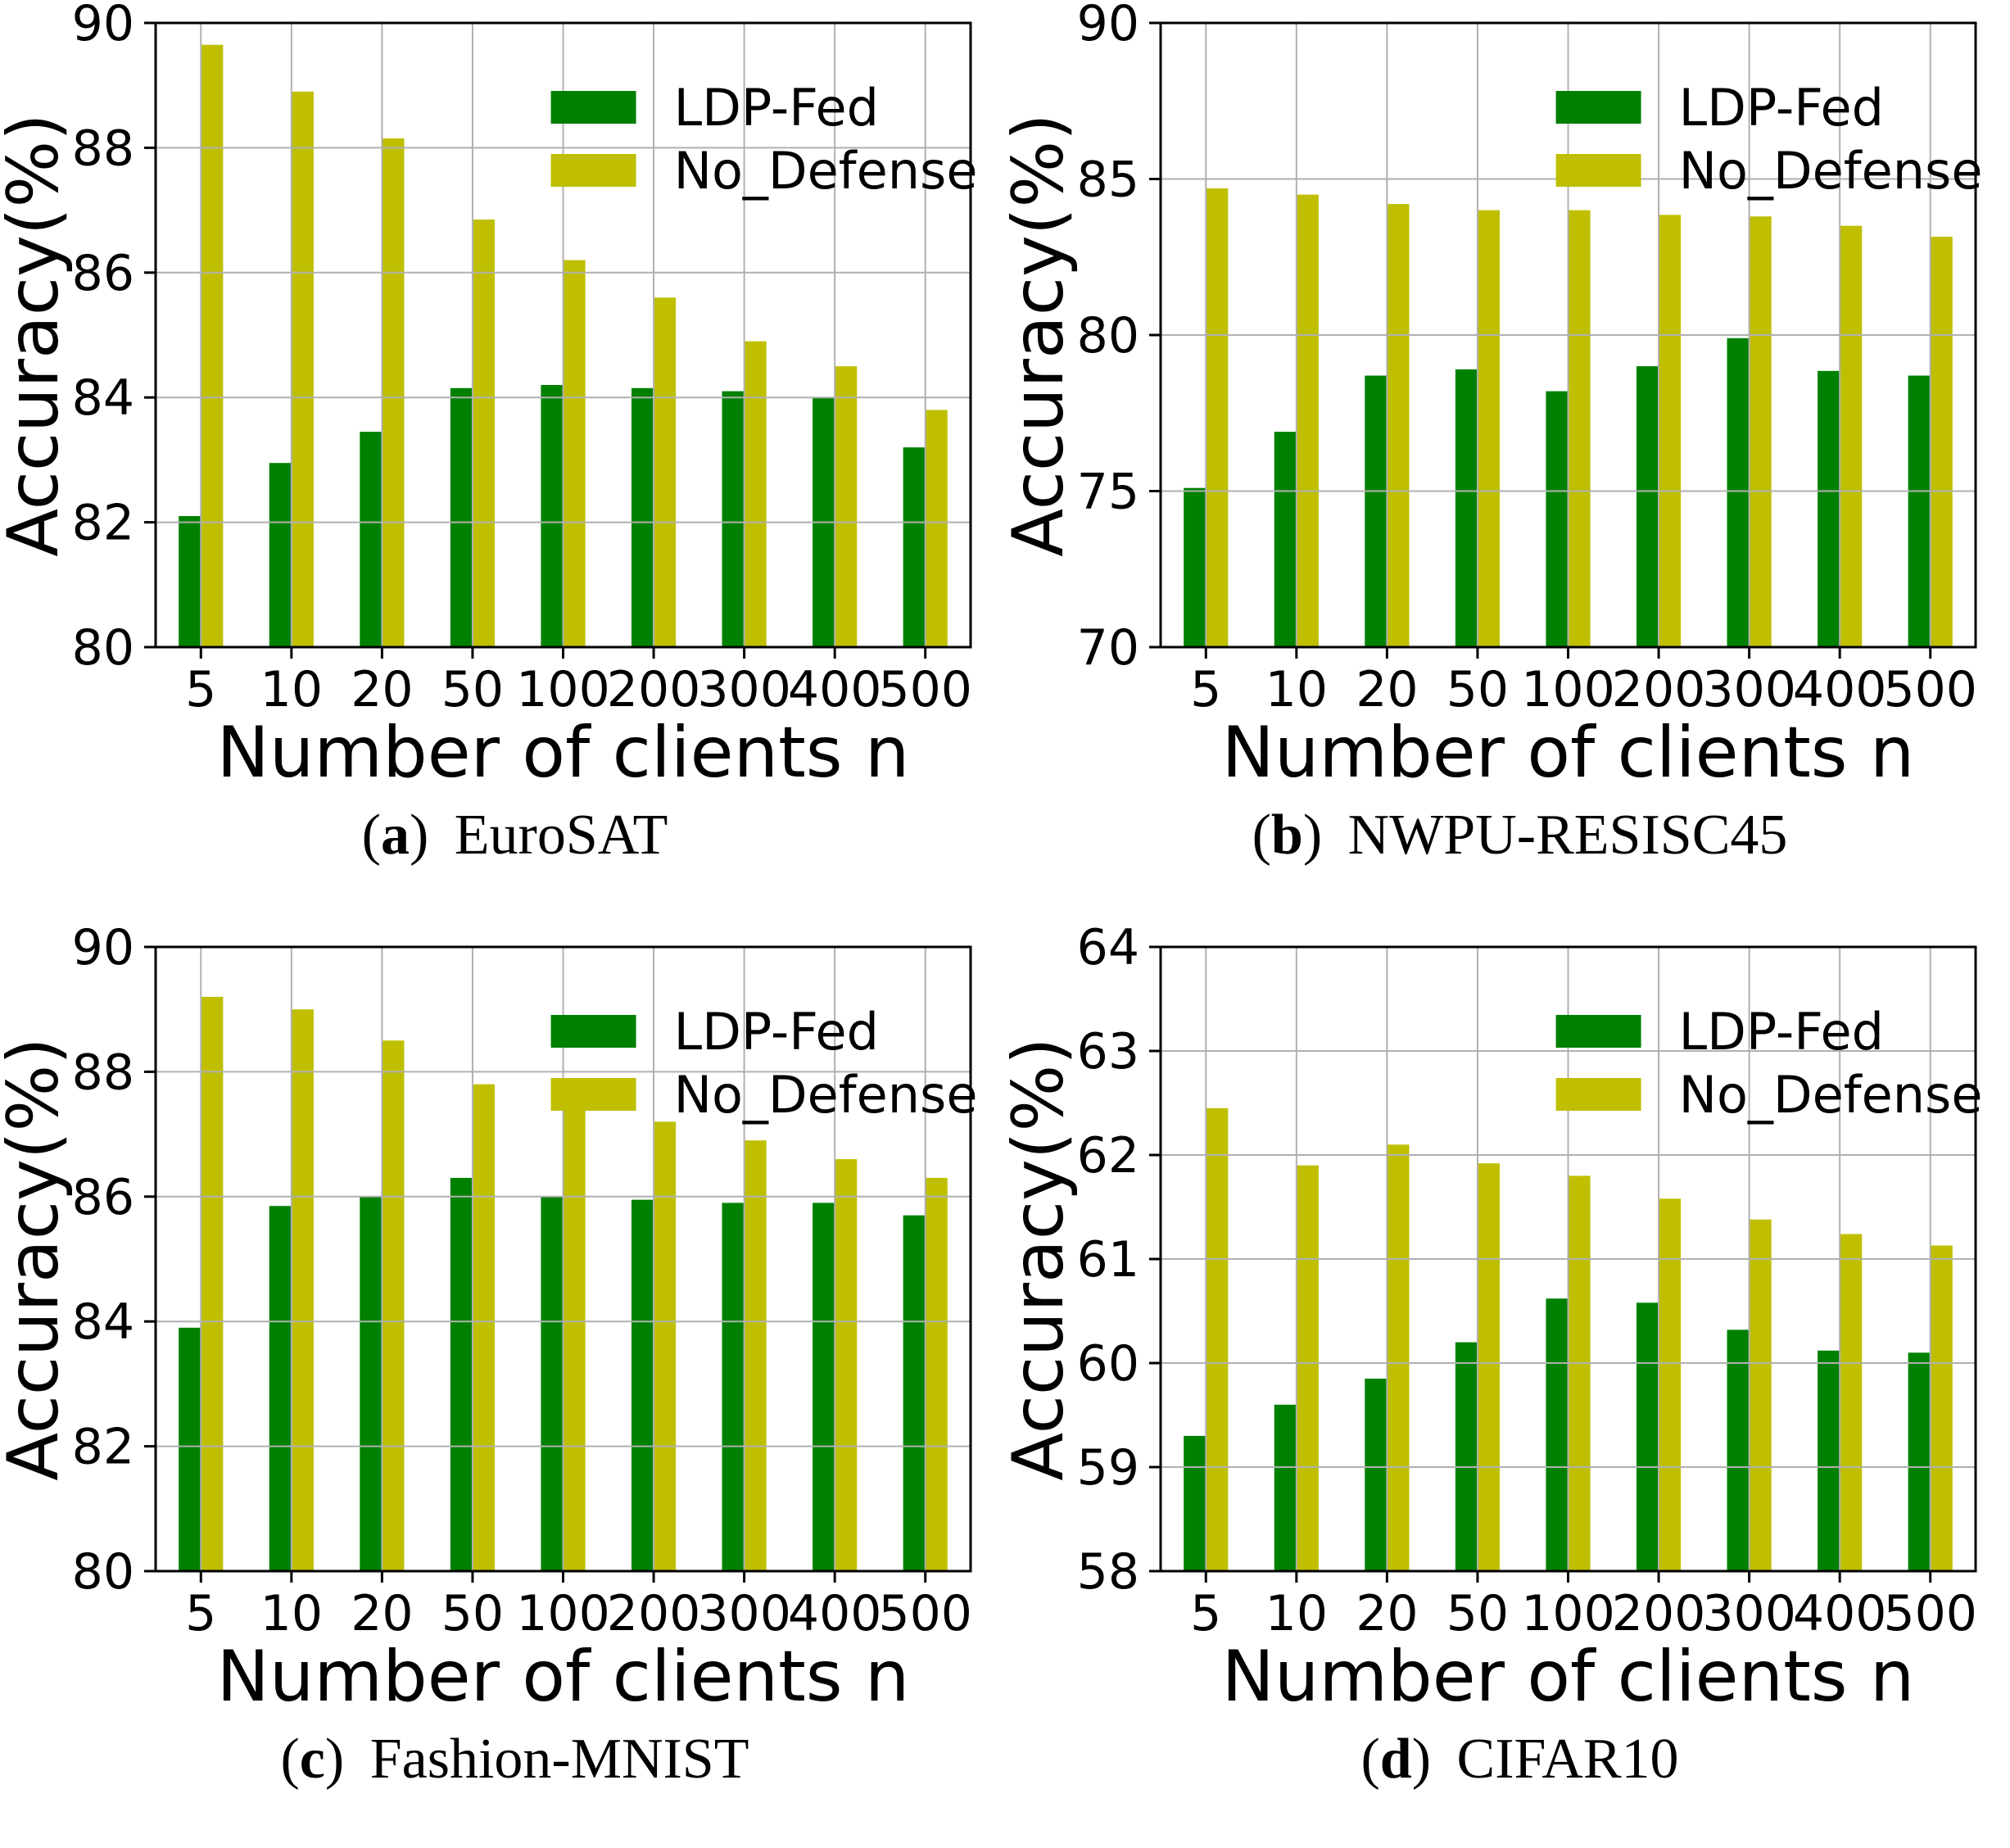 The width and height of the screenshot is (2010, 1848). What do you see at coordinates (666, 1346) in the screenshot?
I see `bar-no-defense-n200` at bounding box center [666, 1346].